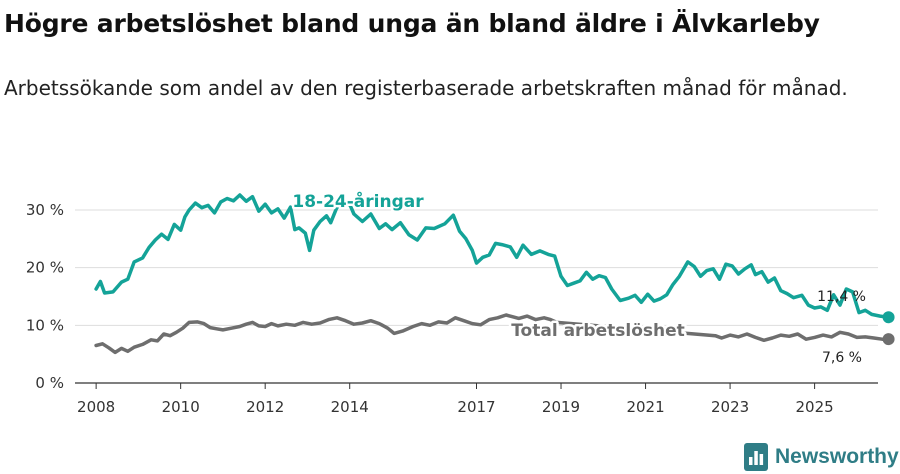  What do you see at coordinates (561, 407) in the screenshot?
I see `x-tick-label: 2019` at bounding box center [561, 407].